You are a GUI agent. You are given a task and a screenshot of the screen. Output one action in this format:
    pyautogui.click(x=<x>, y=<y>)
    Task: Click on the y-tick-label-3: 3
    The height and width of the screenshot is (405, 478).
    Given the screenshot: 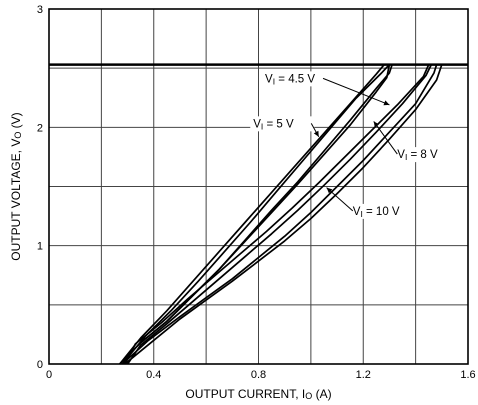 What is the action you would take?
    pyautogui.click(x=40, y=10)
    